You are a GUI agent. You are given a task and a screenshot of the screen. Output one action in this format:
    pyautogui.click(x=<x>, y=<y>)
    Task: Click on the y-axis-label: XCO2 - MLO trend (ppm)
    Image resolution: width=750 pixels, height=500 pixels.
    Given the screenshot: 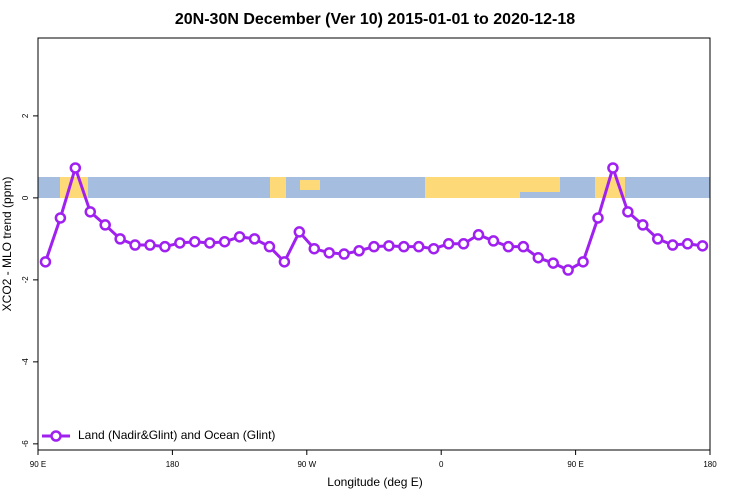 What is the action you would take?
    pyautogui.click(x=7, y=244)
    